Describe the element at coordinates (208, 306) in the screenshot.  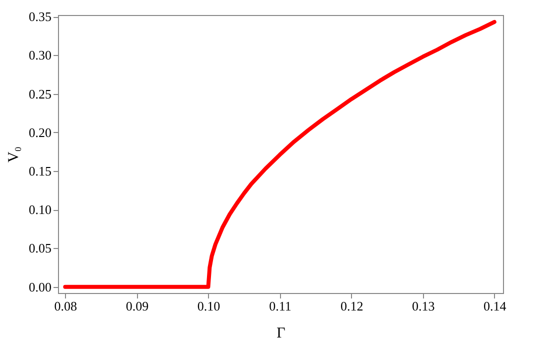
I see `x-tick-label: 0.10` at that location.